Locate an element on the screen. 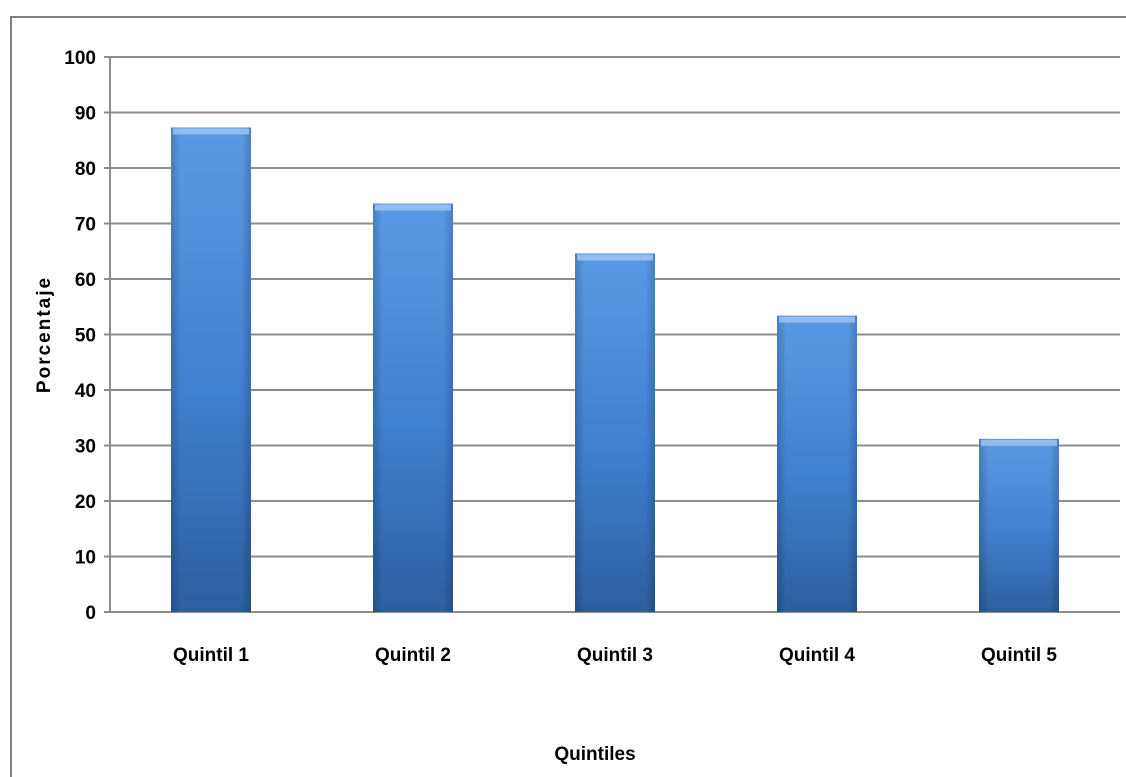 This screenshot has width=1126, height=777. y-tick-label: 100 is located at coordinates (80, 58).